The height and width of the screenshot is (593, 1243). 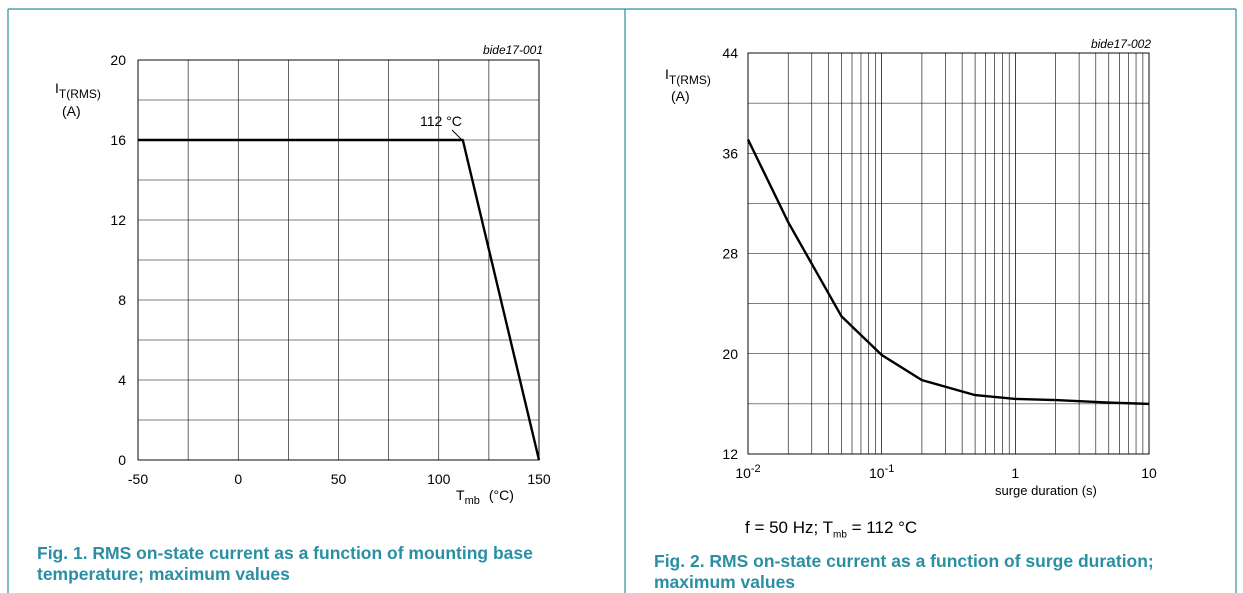 I want to click on chart2-y-tick-label: 12, so click(x=730, y=454).